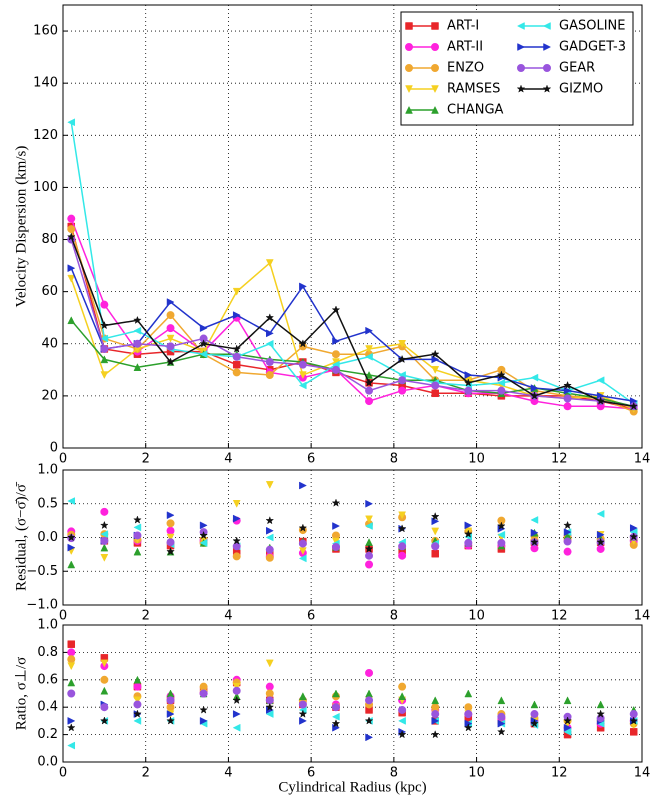  Describe the element at coordinates (45, 187) in the screenshot. I see `y-tick-label: 100` at that location.